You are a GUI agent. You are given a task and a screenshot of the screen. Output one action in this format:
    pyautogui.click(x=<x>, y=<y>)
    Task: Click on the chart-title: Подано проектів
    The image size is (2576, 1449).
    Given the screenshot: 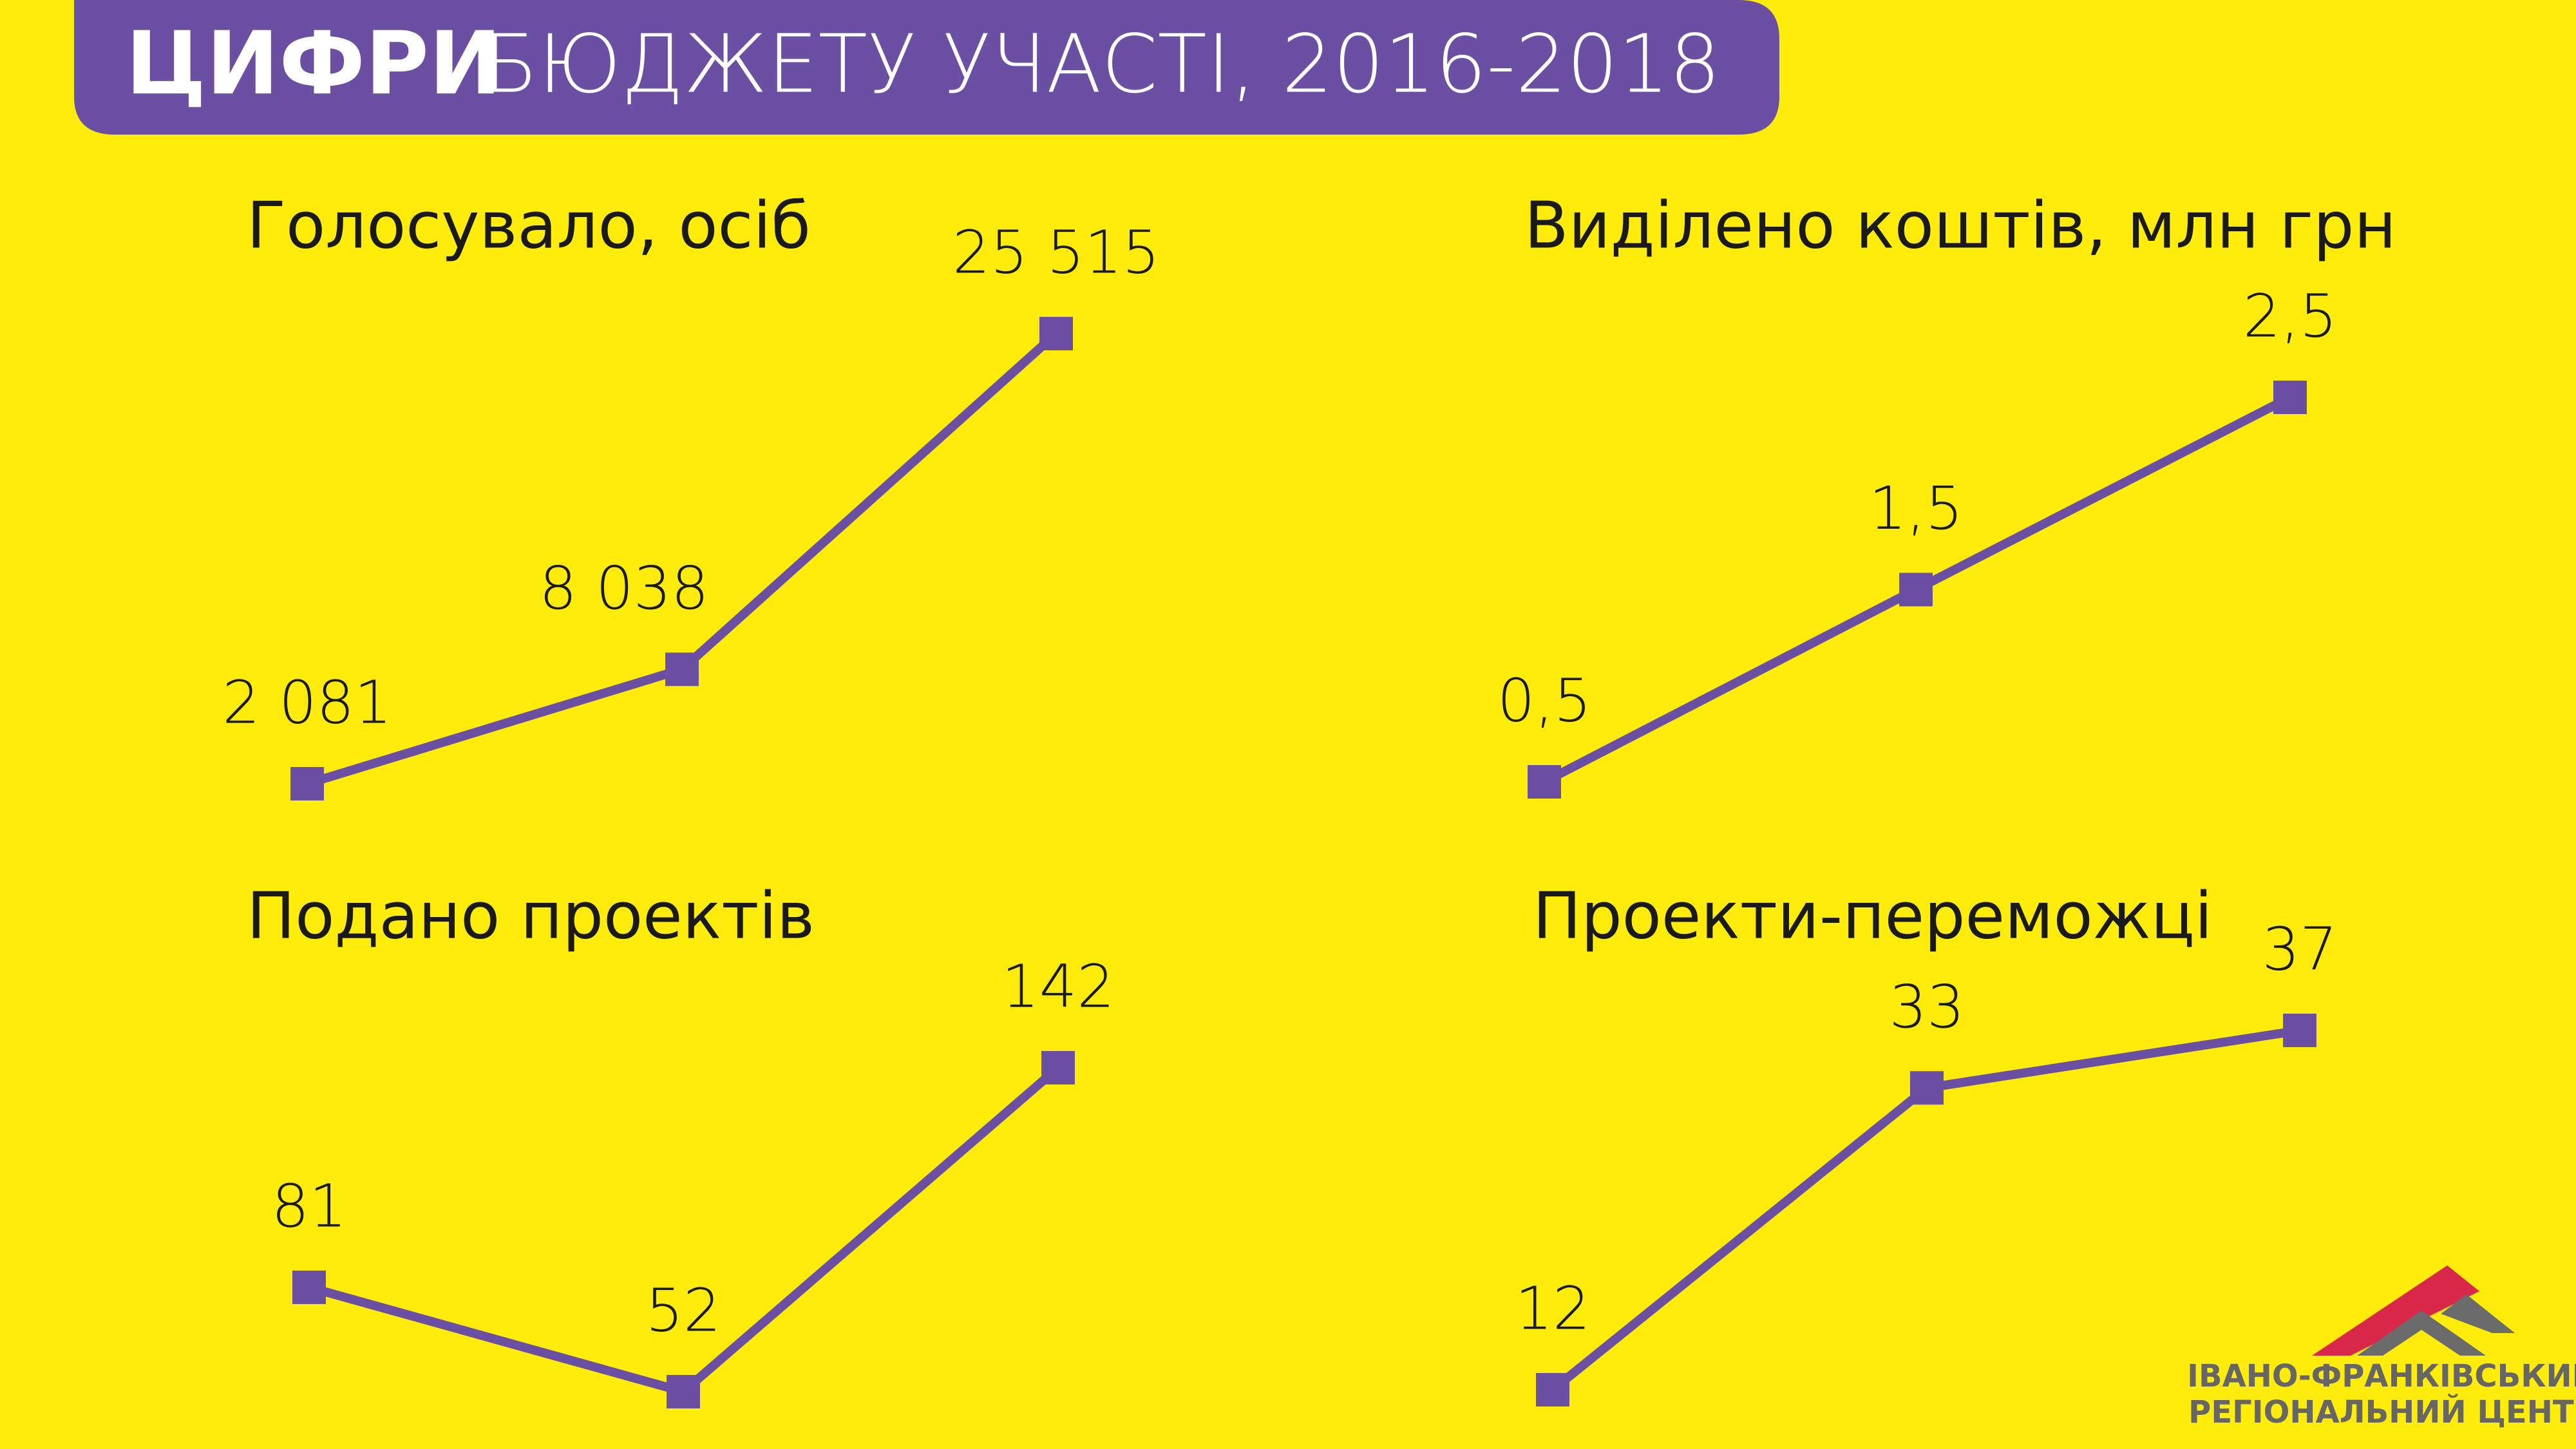 What is the action you would take?
    pyautogui.click(x=531, y=915)
    